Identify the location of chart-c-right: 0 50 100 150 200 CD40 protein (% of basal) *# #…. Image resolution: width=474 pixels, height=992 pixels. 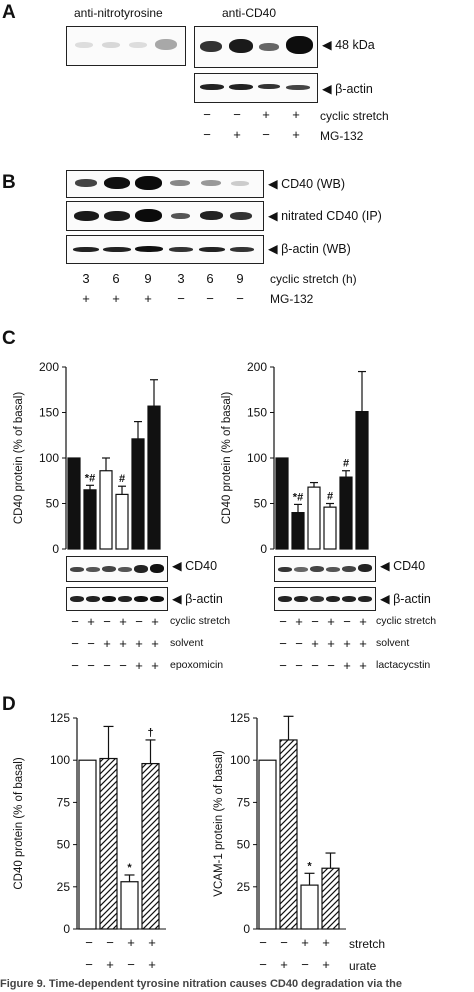
(295, 458).